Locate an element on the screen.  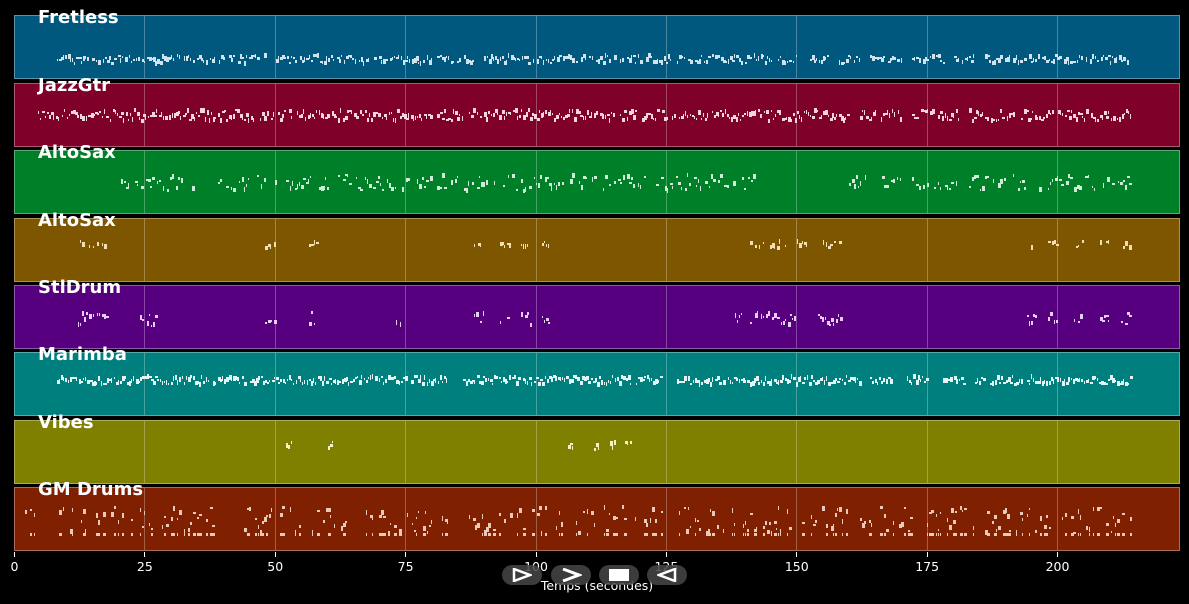
play-button is located at coordinates (522, 575).